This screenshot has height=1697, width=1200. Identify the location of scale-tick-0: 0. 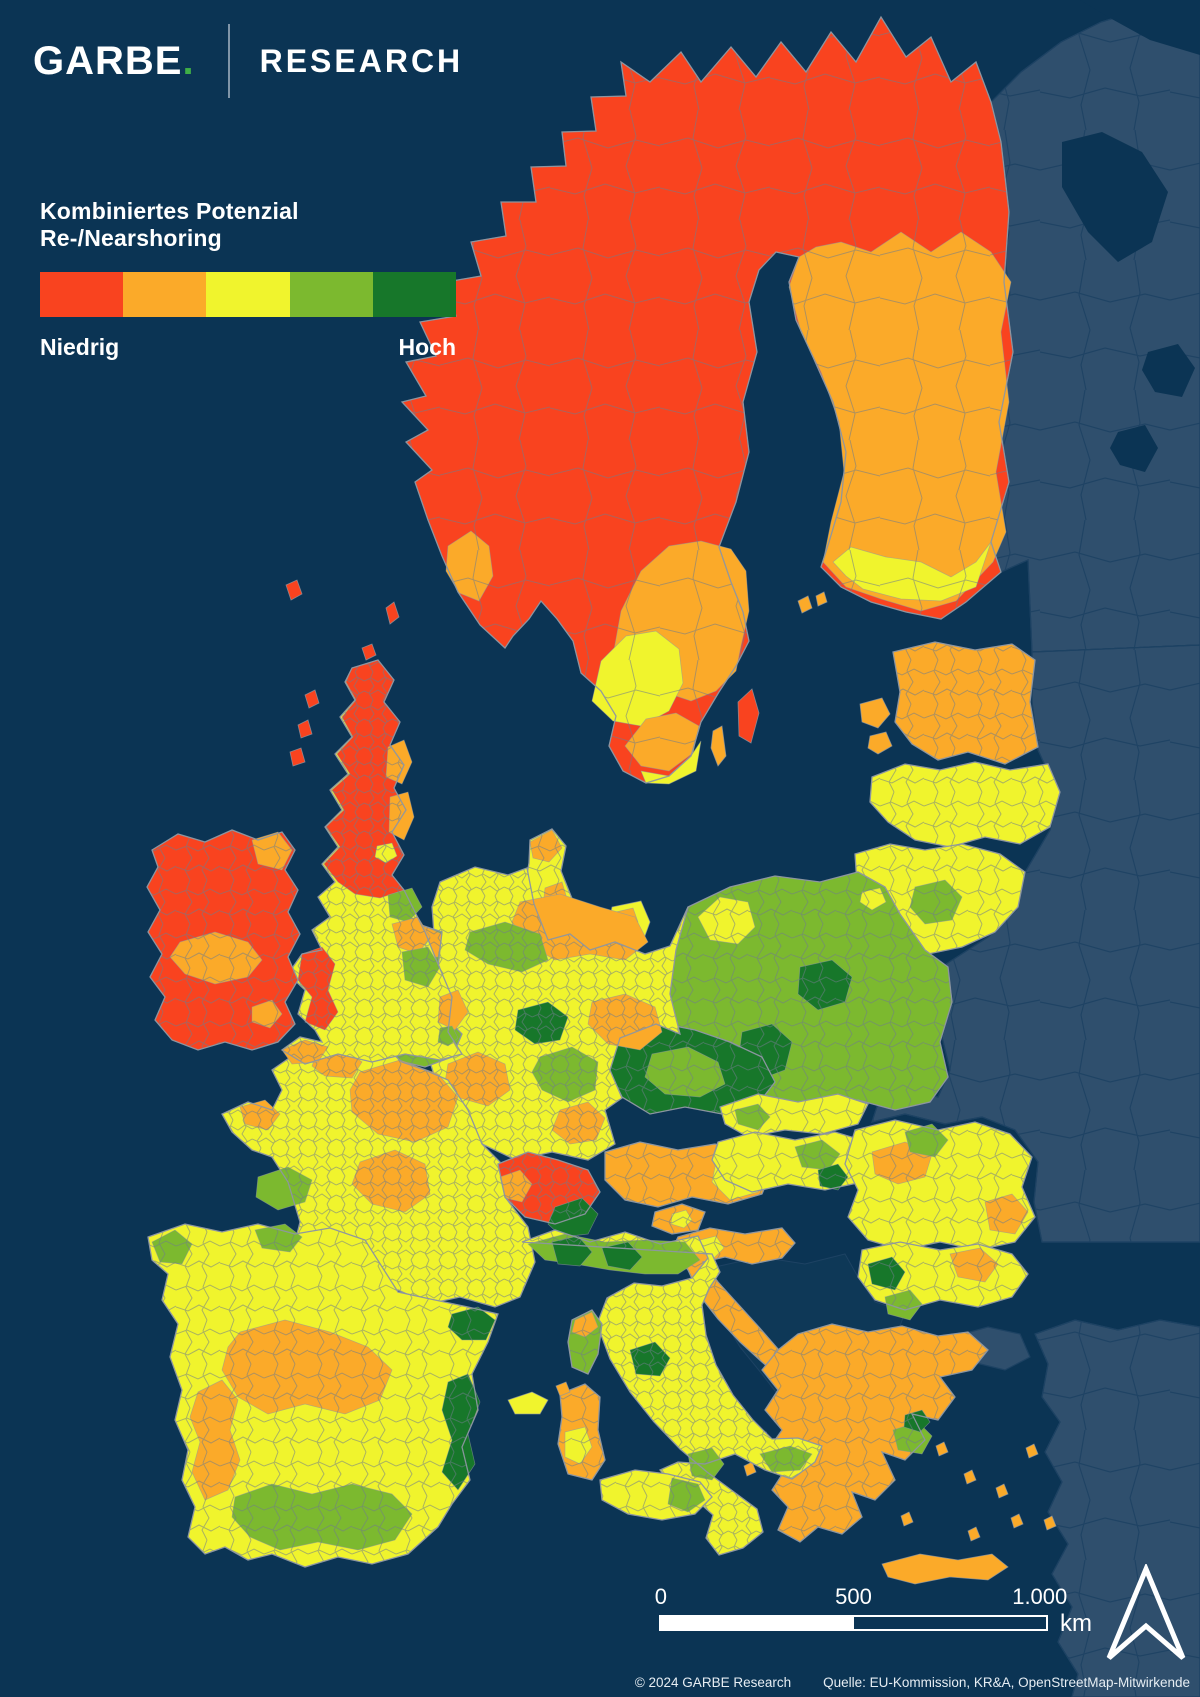
(660, 1596).